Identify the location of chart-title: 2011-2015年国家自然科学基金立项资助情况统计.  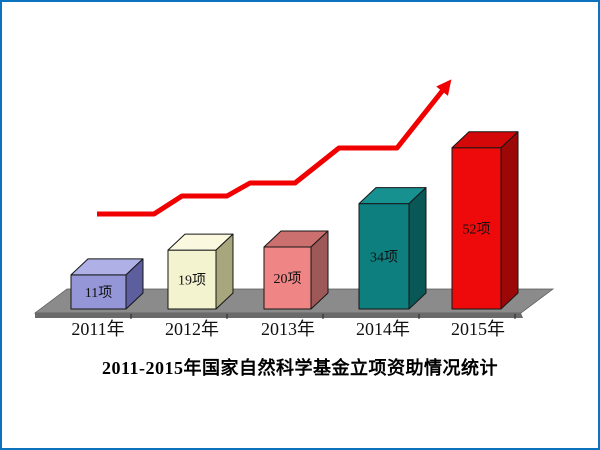
(300, 368).